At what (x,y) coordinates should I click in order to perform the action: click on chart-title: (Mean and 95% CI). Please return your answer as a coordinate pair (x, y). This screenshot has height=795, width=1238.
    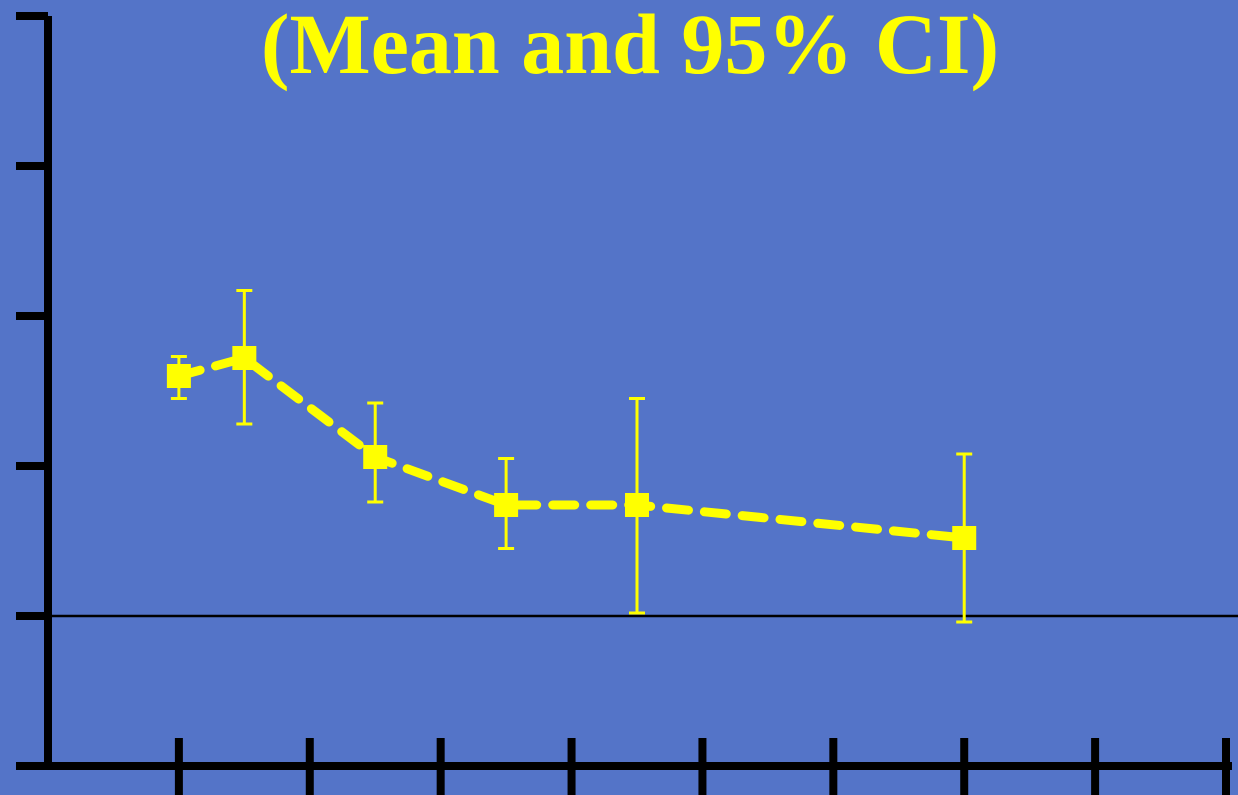
    Looking at the image, I should click on (630, 46).